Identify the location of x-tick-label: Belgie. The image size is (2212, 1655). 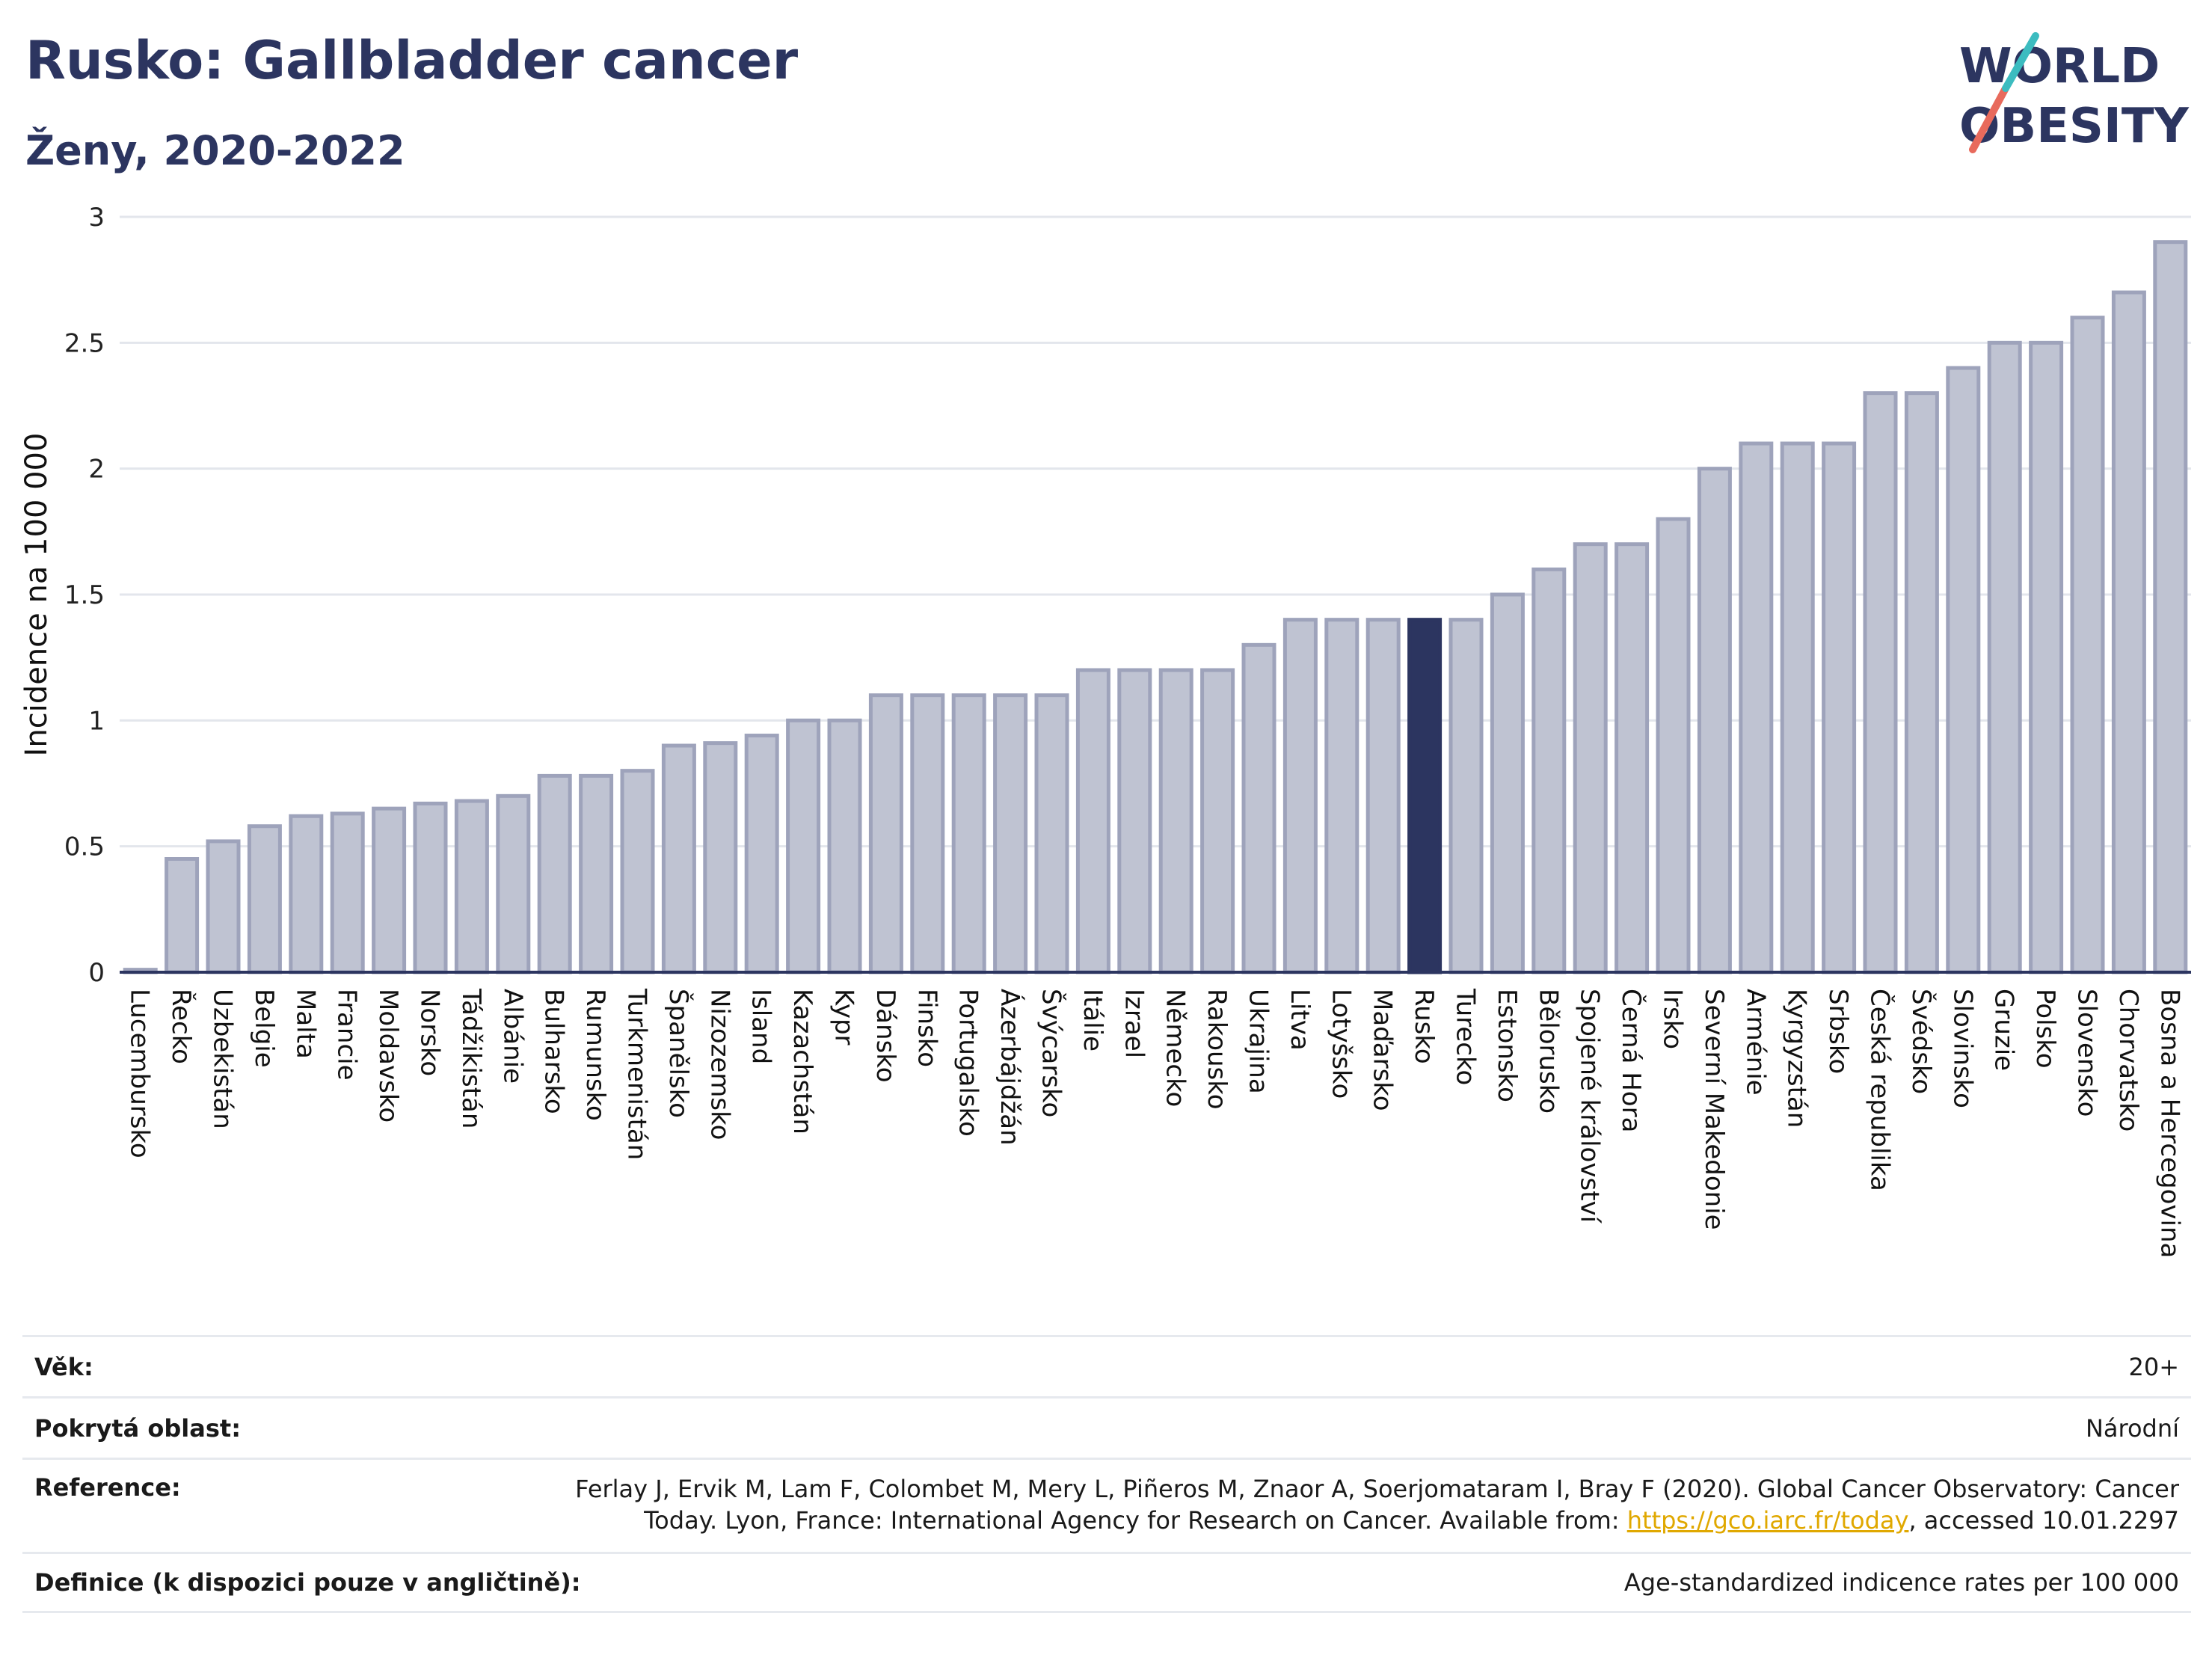
(264, 1028).